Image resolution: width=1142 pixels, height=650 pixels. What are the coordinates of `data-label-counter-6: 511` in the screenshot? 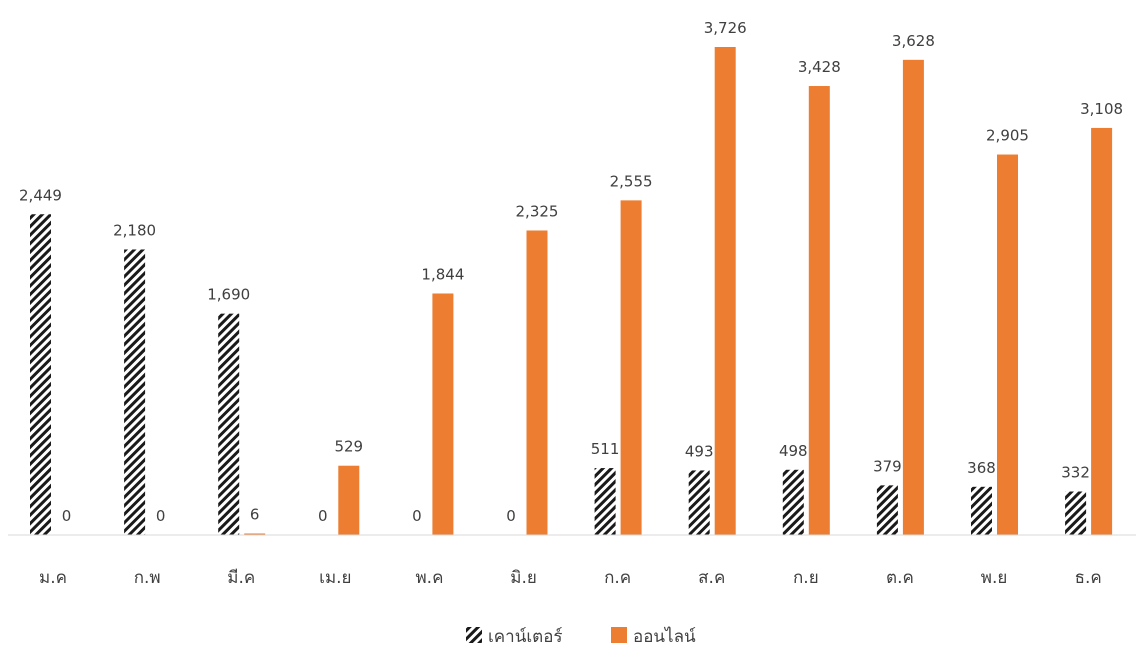 It's located at (605, 449).